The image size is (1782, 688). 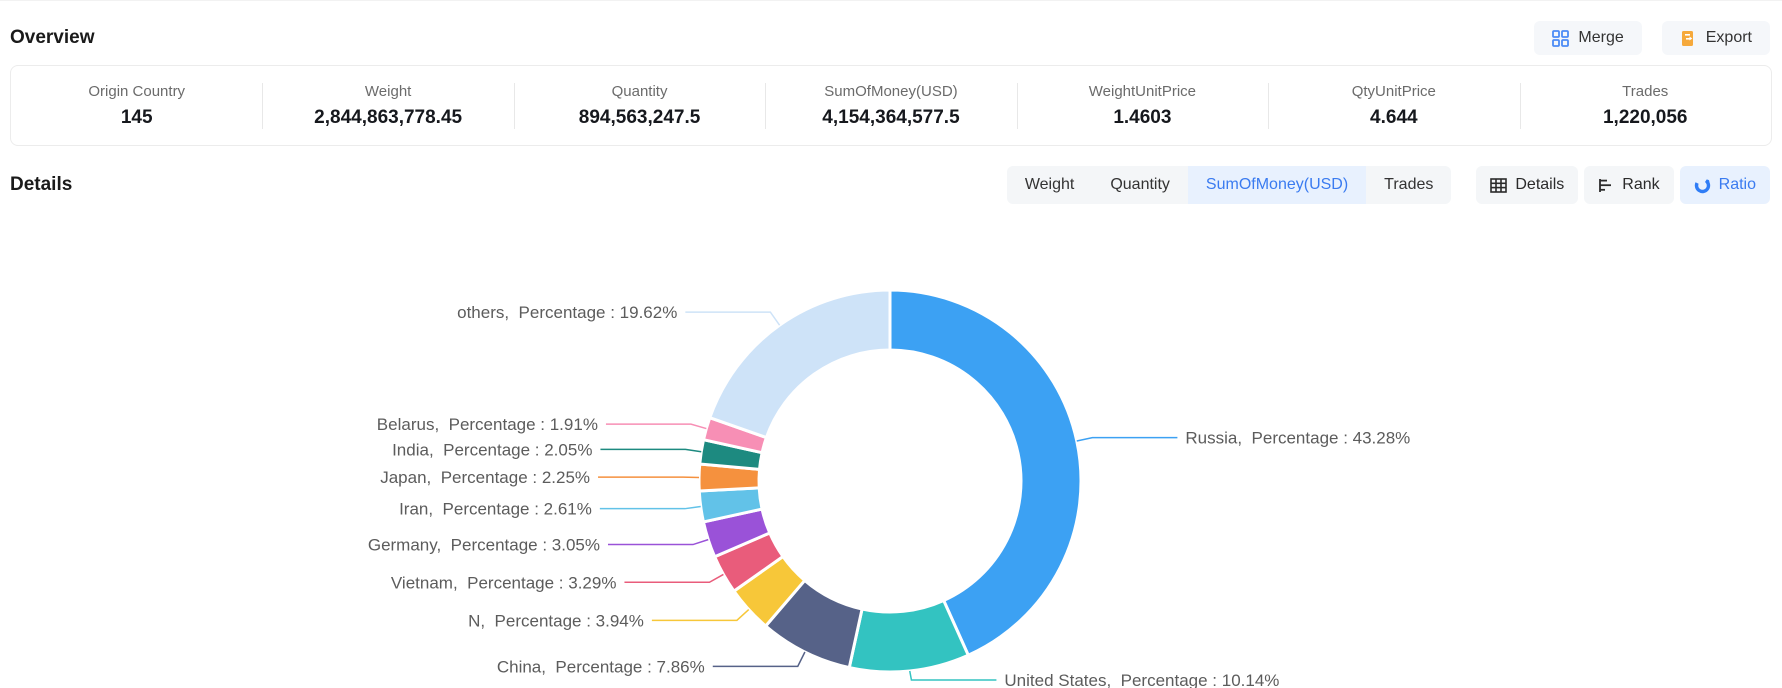 What do you see at coordinates (504, 582) in the screenshot?
I see `pie-label-vietnam: Vietnam, Percentage : 3.29%` at bounding box center [504, 582].